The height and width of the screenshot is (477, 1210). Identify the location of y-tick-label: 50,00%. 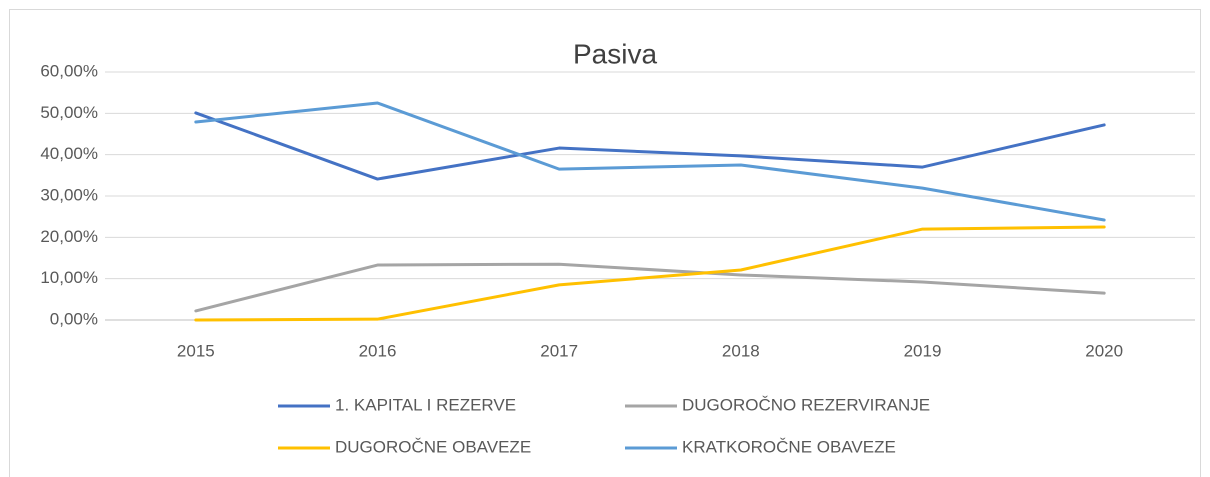
(69, 112).